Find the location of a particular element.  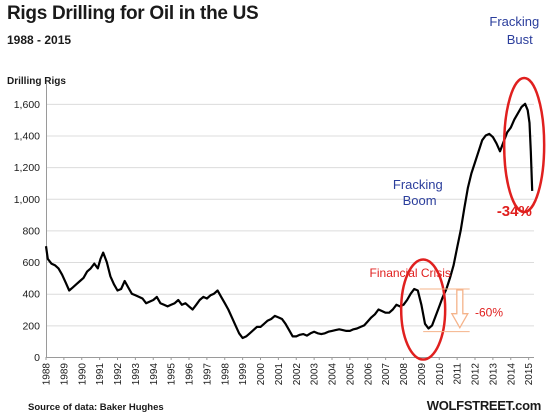

x-tick-label: 2010 is located at coordinates (440, 374).